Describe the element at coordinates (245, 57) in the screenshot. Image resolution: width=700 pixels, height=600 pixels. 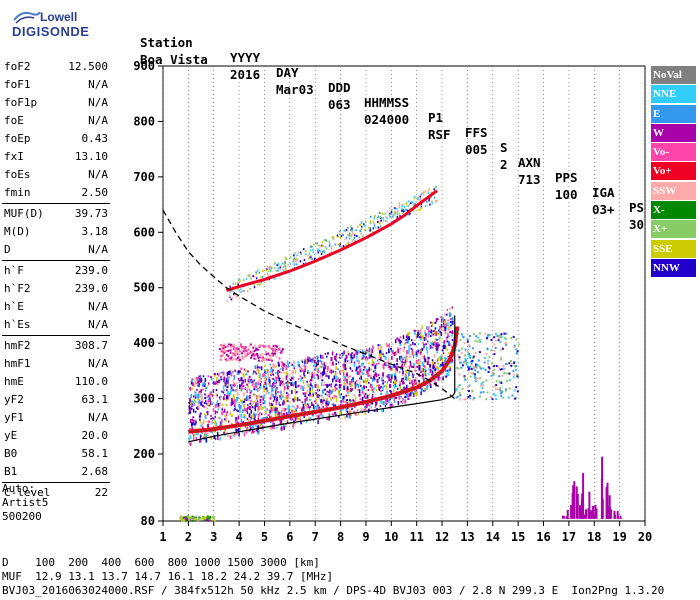
I see `header-label: YYYY` at that location.